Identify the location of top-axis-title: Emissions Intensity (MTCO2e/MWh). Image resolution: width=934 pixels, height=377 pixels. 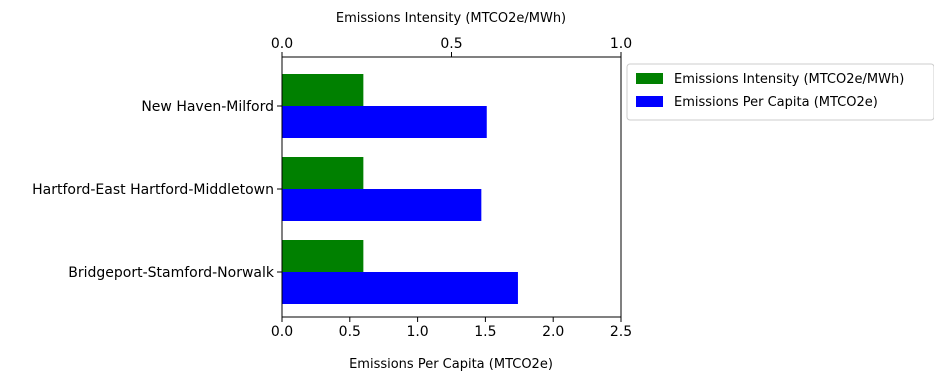
(451, 18).